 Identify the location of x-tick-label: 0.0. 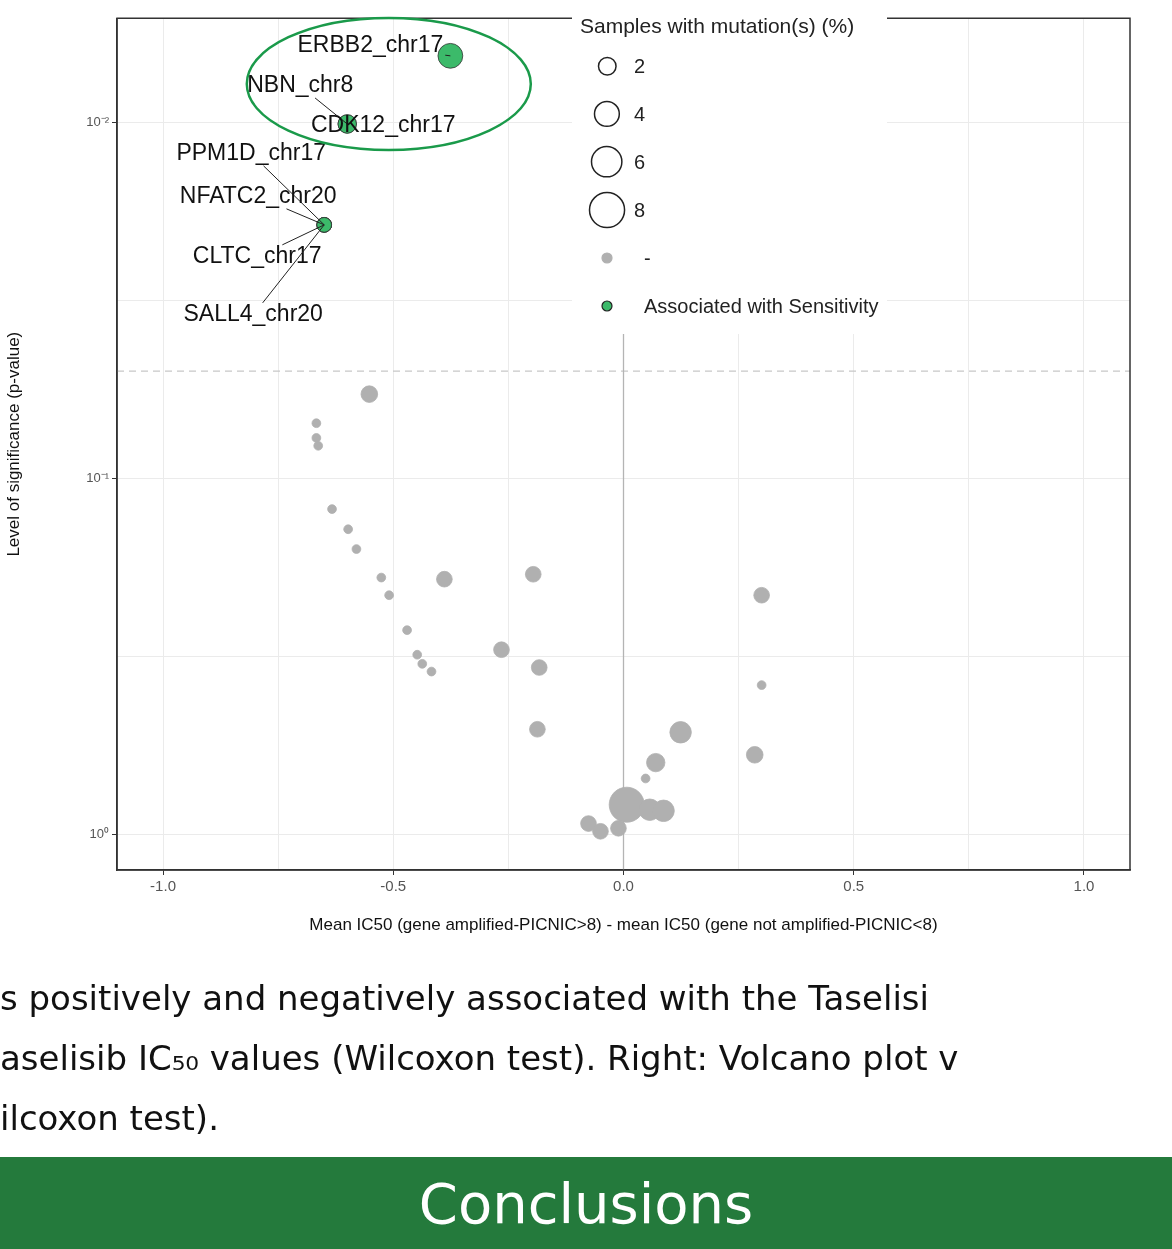
(623, 886).